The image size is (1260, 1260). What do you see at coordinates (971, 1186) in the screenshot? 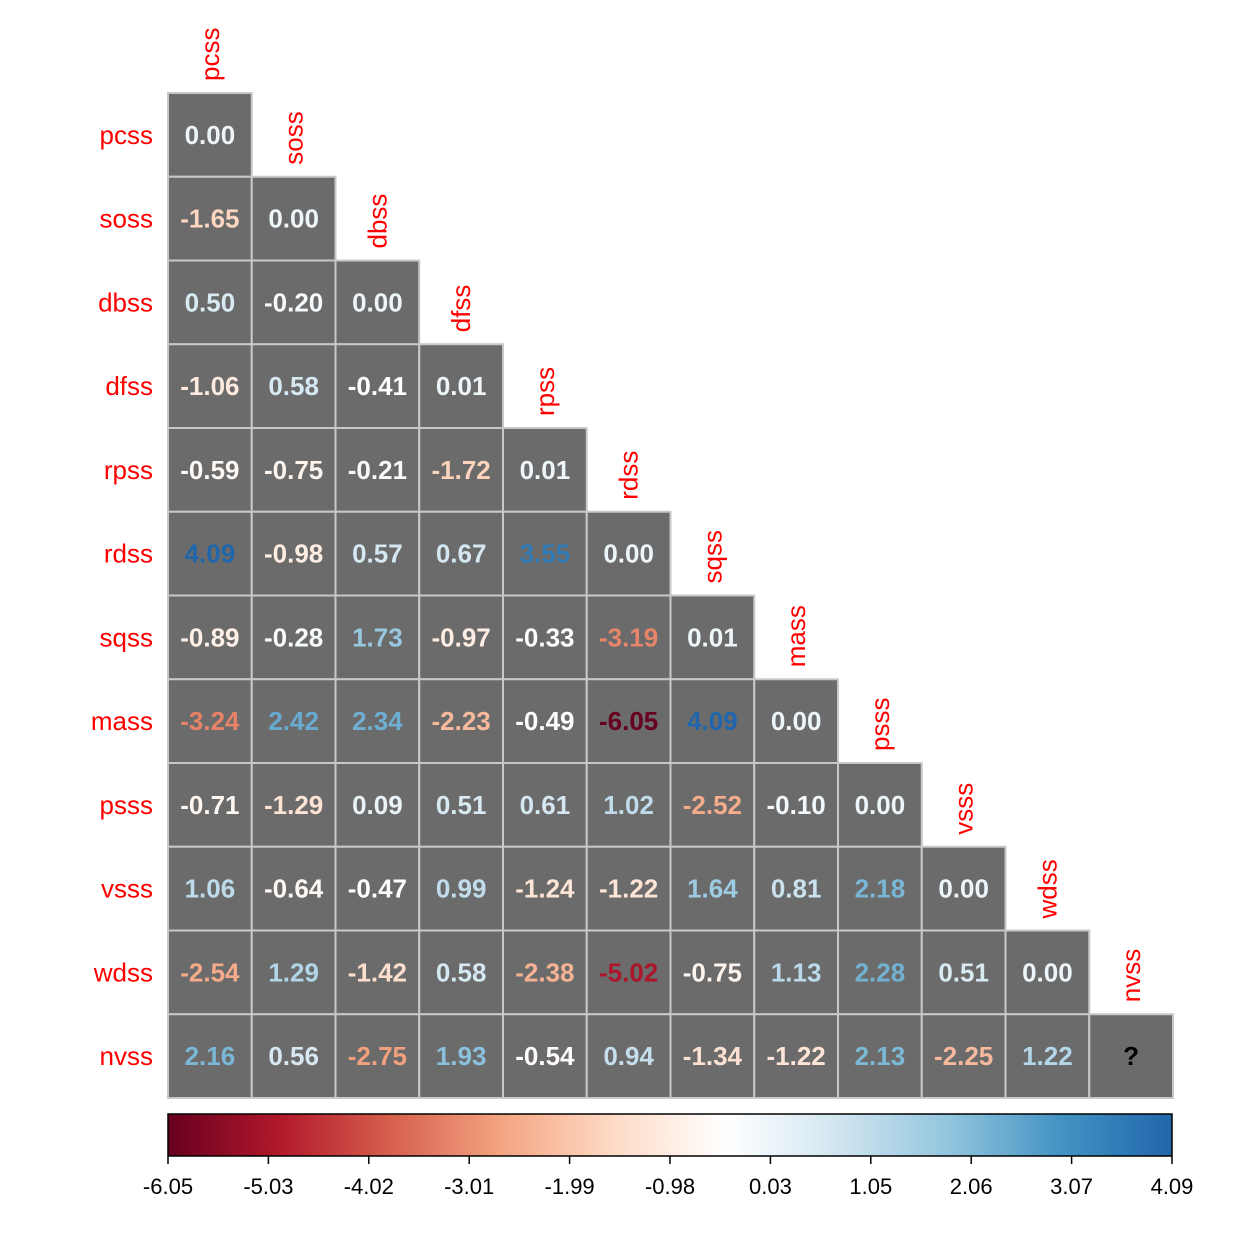
I see `colorbar-tick-label: 2.06` at bounding box center [971, 1186].